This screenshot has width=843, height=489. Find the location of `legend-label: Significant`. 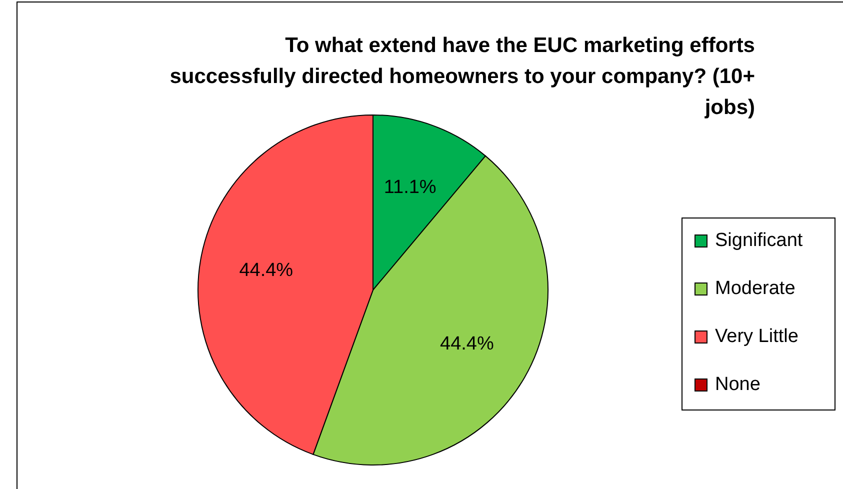

legend-label: Significant is located at coordinates (759, 241).